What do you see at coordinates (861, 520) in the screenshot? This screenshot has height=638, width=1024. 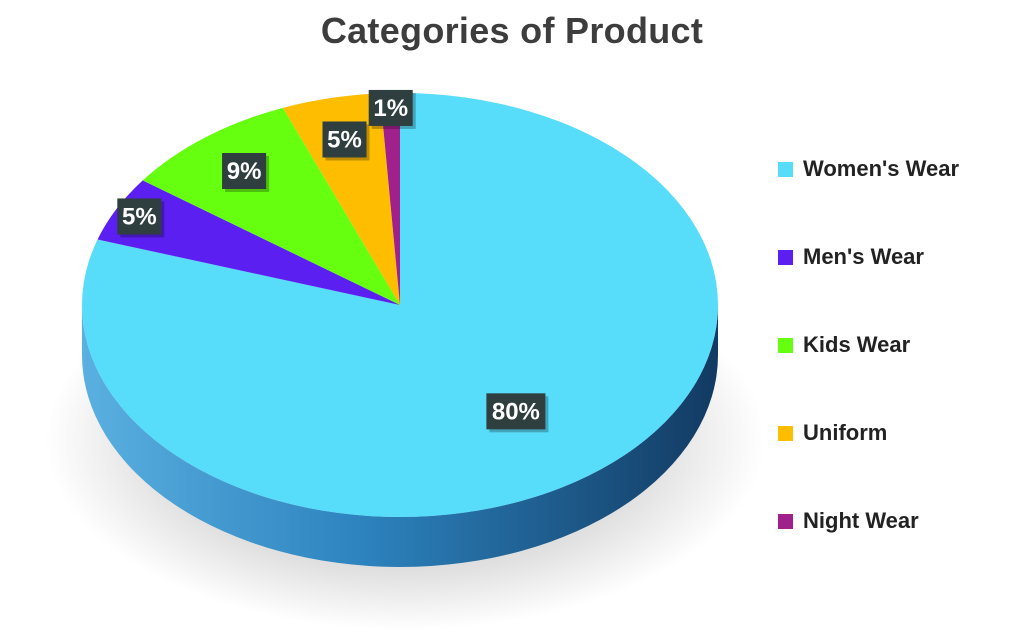 I see `legend-label: Night Wear` at bounding box center [861, 520].